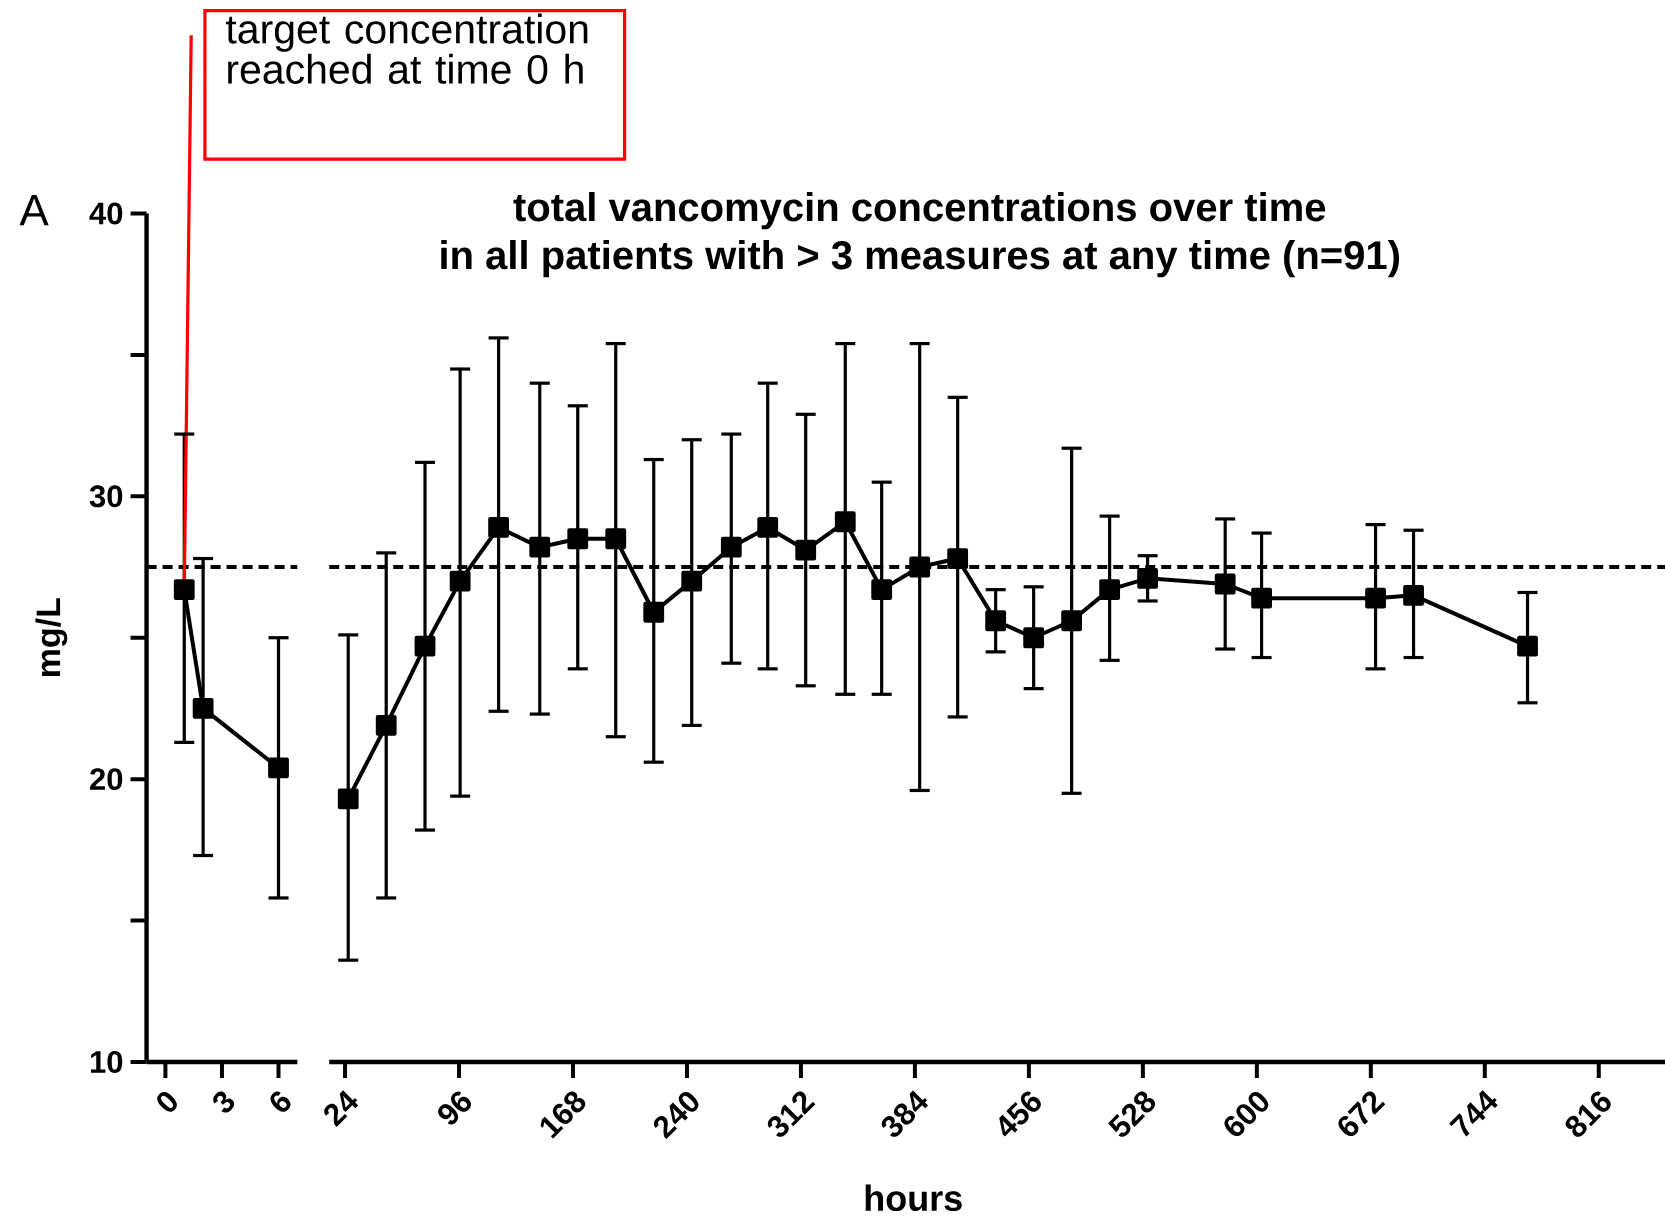 The width and height of the screenshot is (1665, 1221). I want to click on x-tick-label: 744, so click(1473, 1113).